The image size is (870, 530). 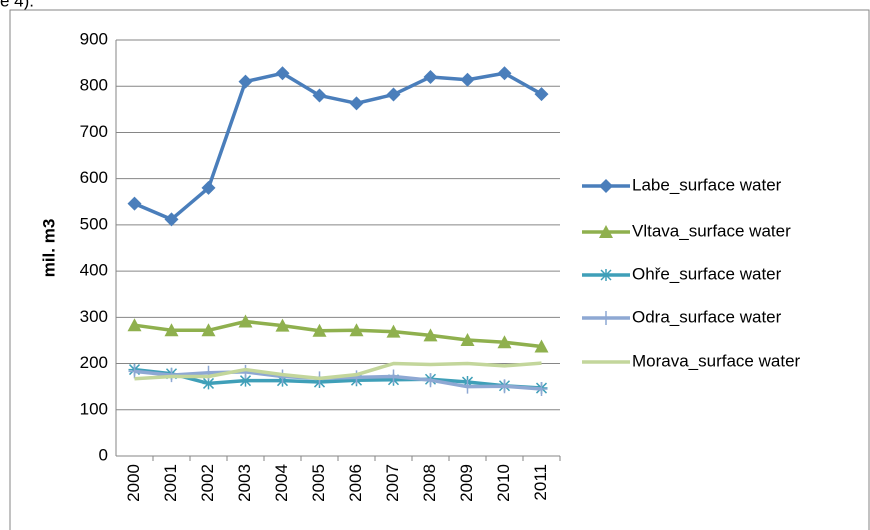 I want to click on legend-label: Odra_surface water, so click(x=707, y=316).